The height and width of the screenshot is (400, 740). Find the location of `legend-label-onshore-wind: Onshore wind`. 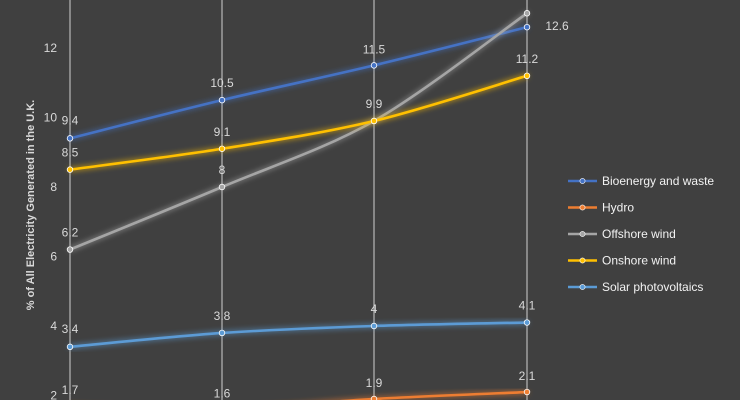

legend-label-onshore-wind: Onshore wind is located at coordinates (639, 261).